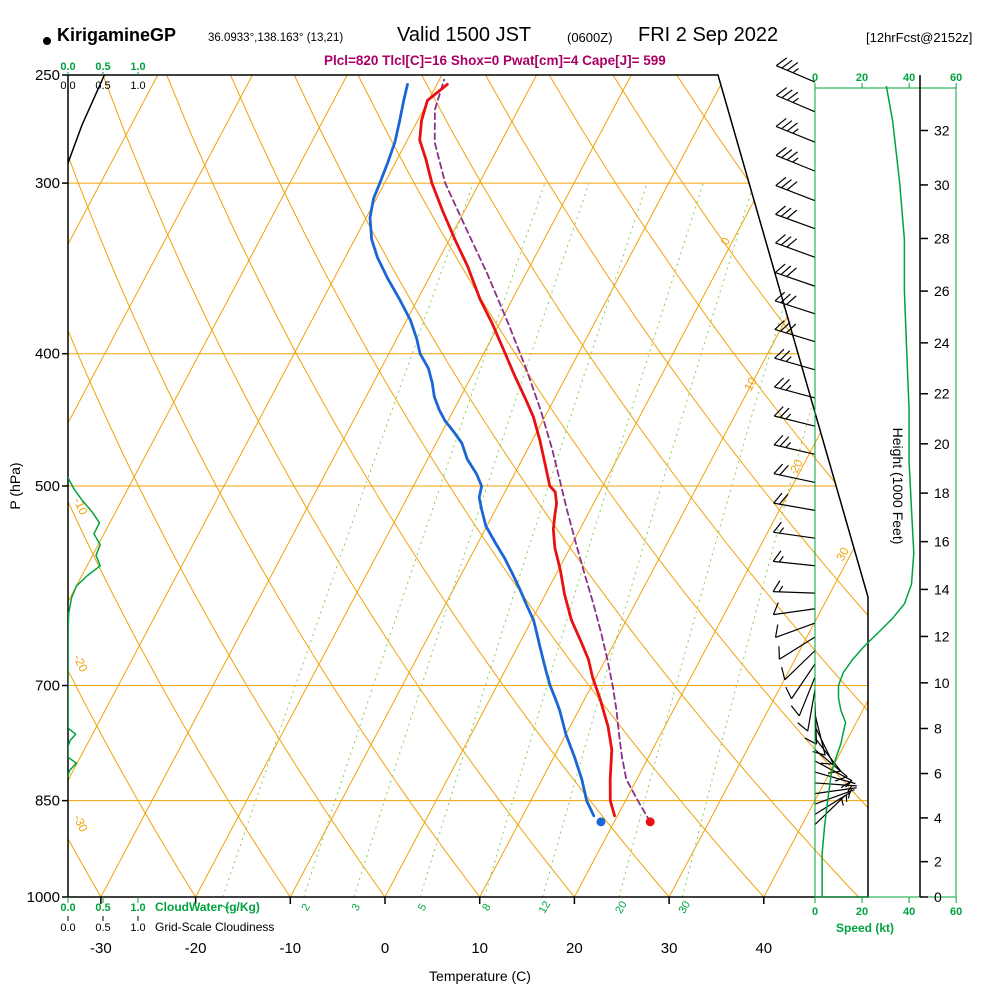  I want to click on valid-time-z: (0600Z), so click(590, 37).